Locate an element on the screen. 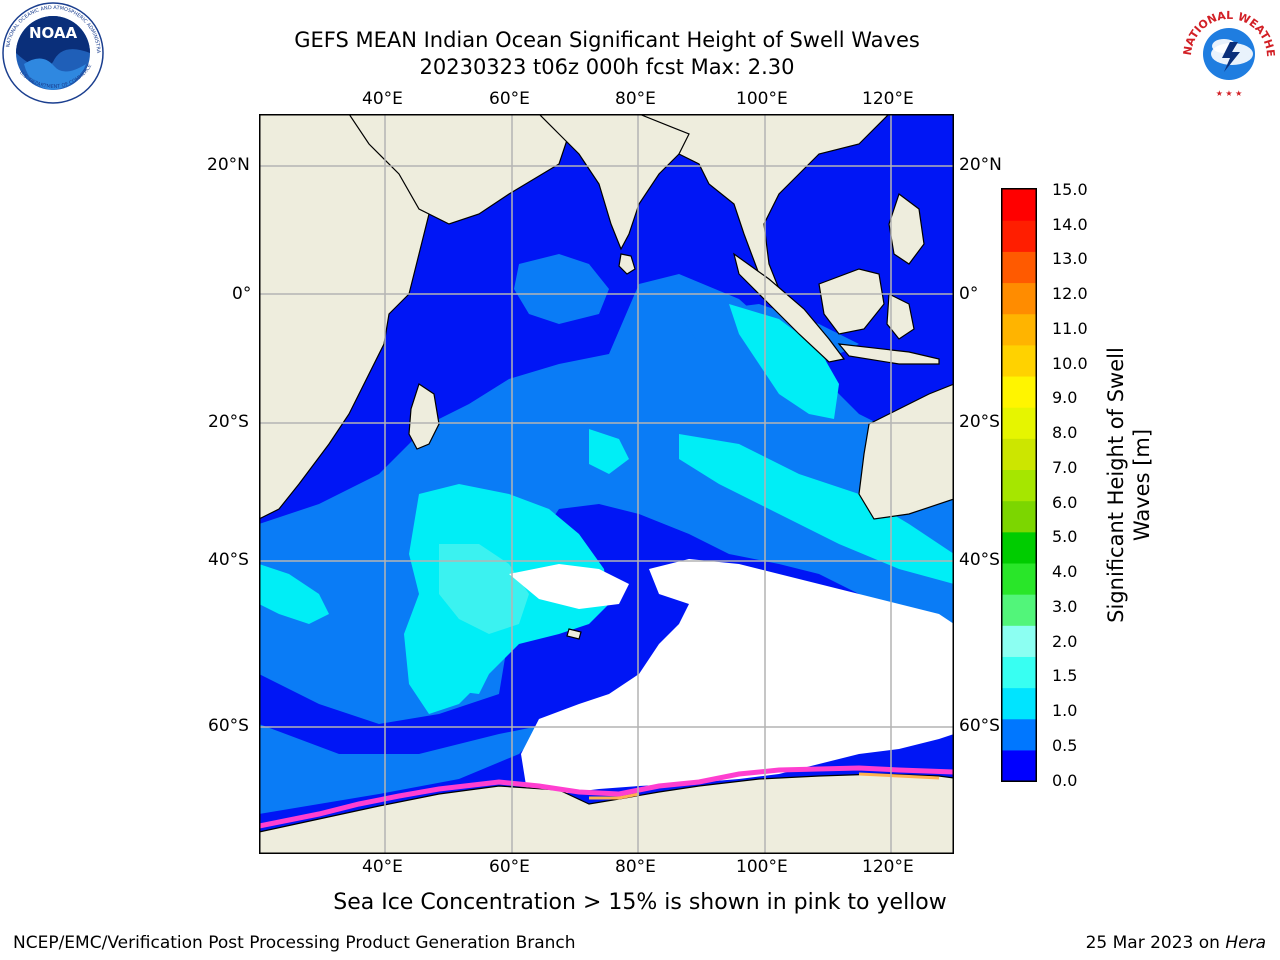 Image resolution: width=1280 pixels, height=960 pixels. colorbar-label: 9.0 is located at coordinates (1065, 397).